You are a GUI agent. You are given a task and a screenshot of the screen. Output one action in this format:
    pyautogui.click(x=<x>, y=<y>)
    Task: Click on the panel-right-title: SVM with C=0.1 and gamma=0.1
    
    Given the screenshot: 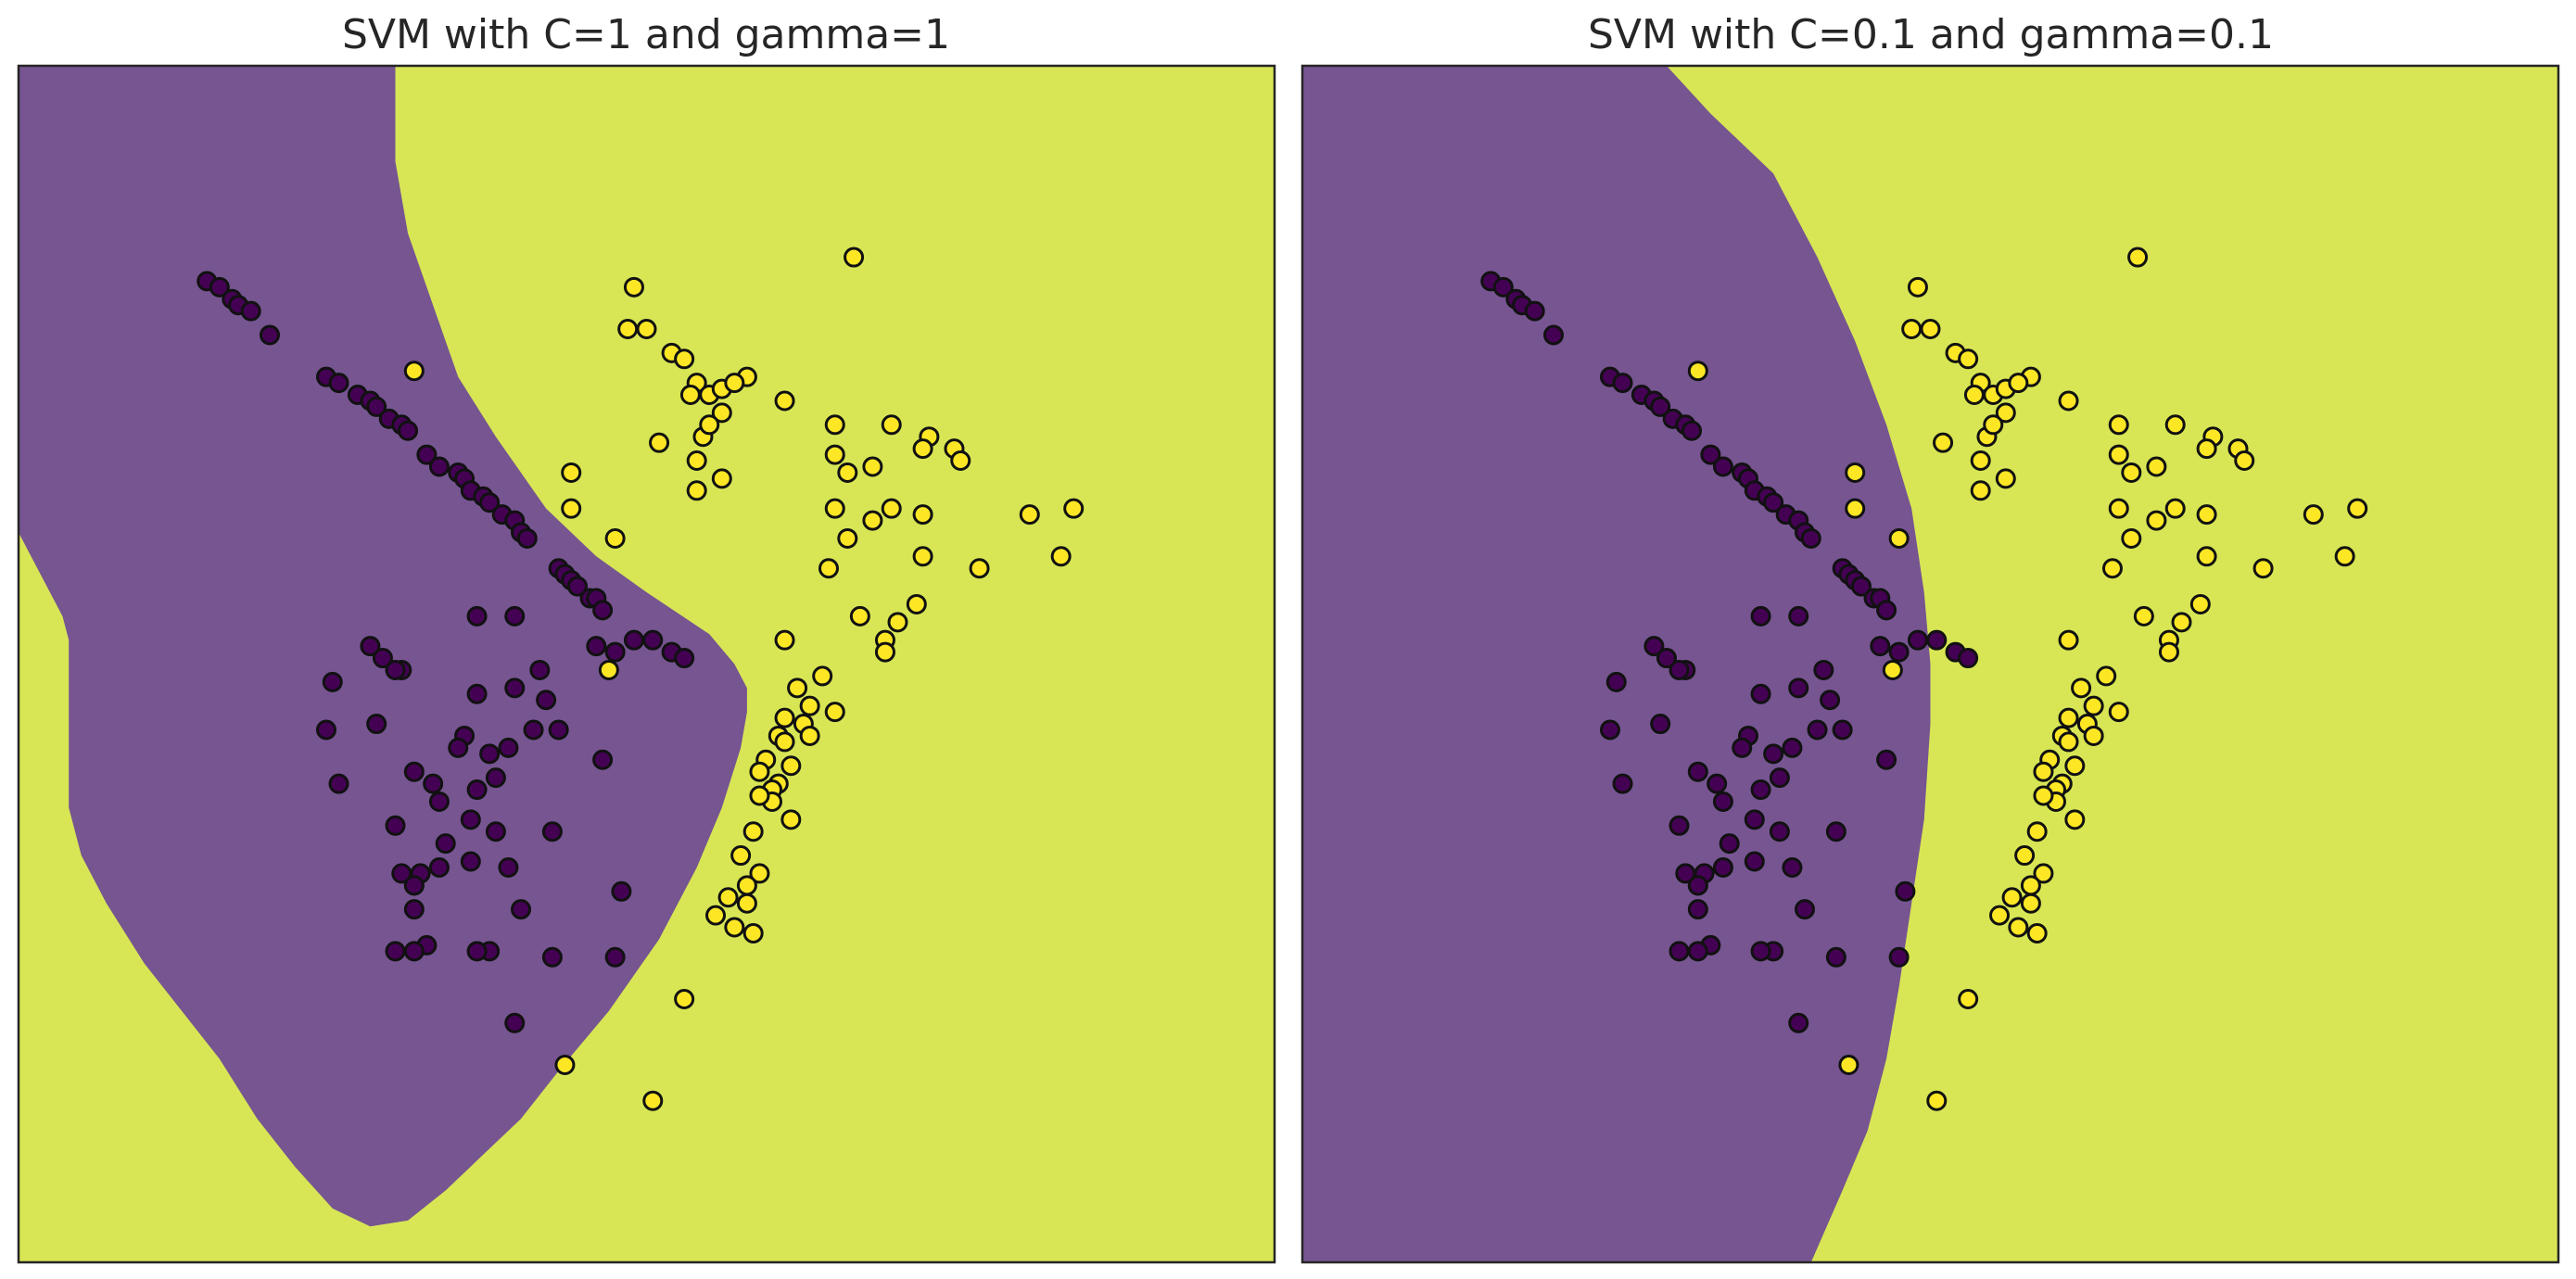 What is the action you would take?
    pyautogui.click(x=1931, y=34)
    